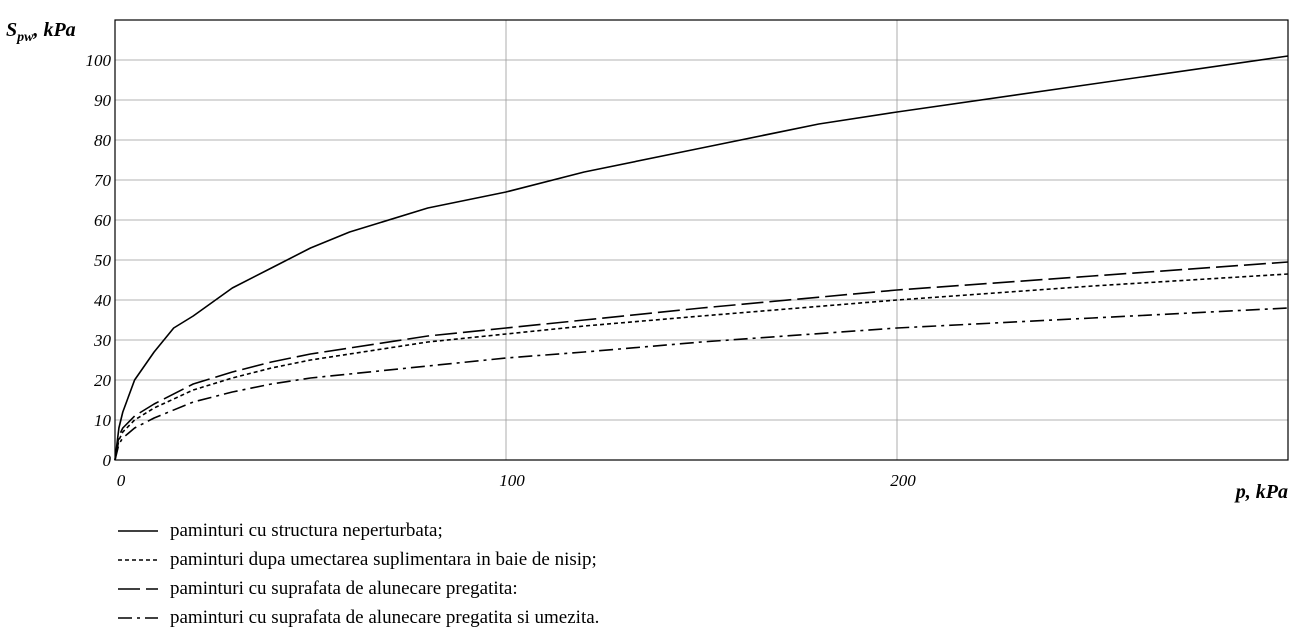 Image resolution: width=1298 pixels, height=637 pixels. I want to click on y-tick-label: 100, so click(99, 60).